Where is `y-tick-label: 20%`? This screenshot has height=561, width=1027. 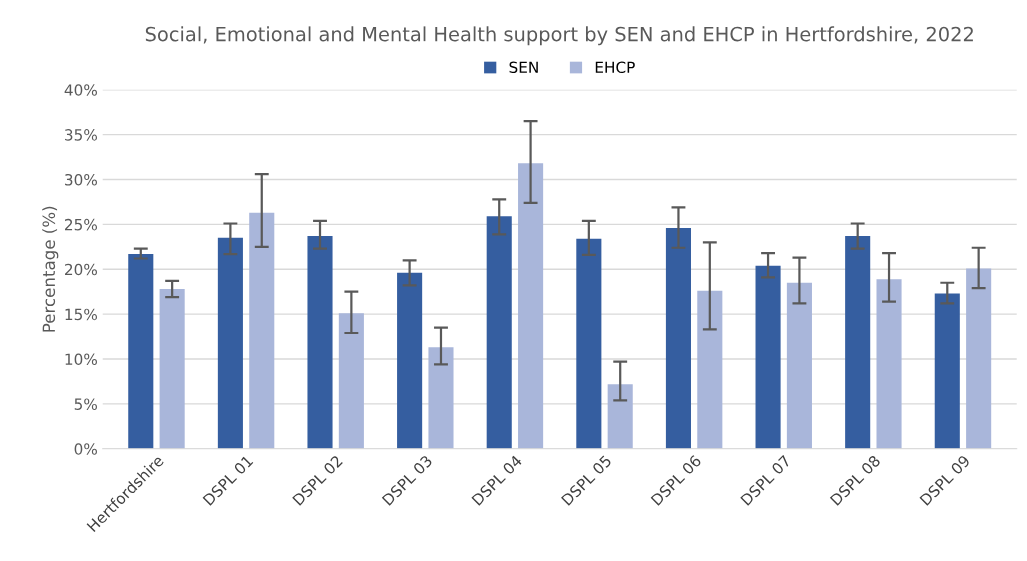
y-tick-label: 20% is located at coordinates (81, 269).